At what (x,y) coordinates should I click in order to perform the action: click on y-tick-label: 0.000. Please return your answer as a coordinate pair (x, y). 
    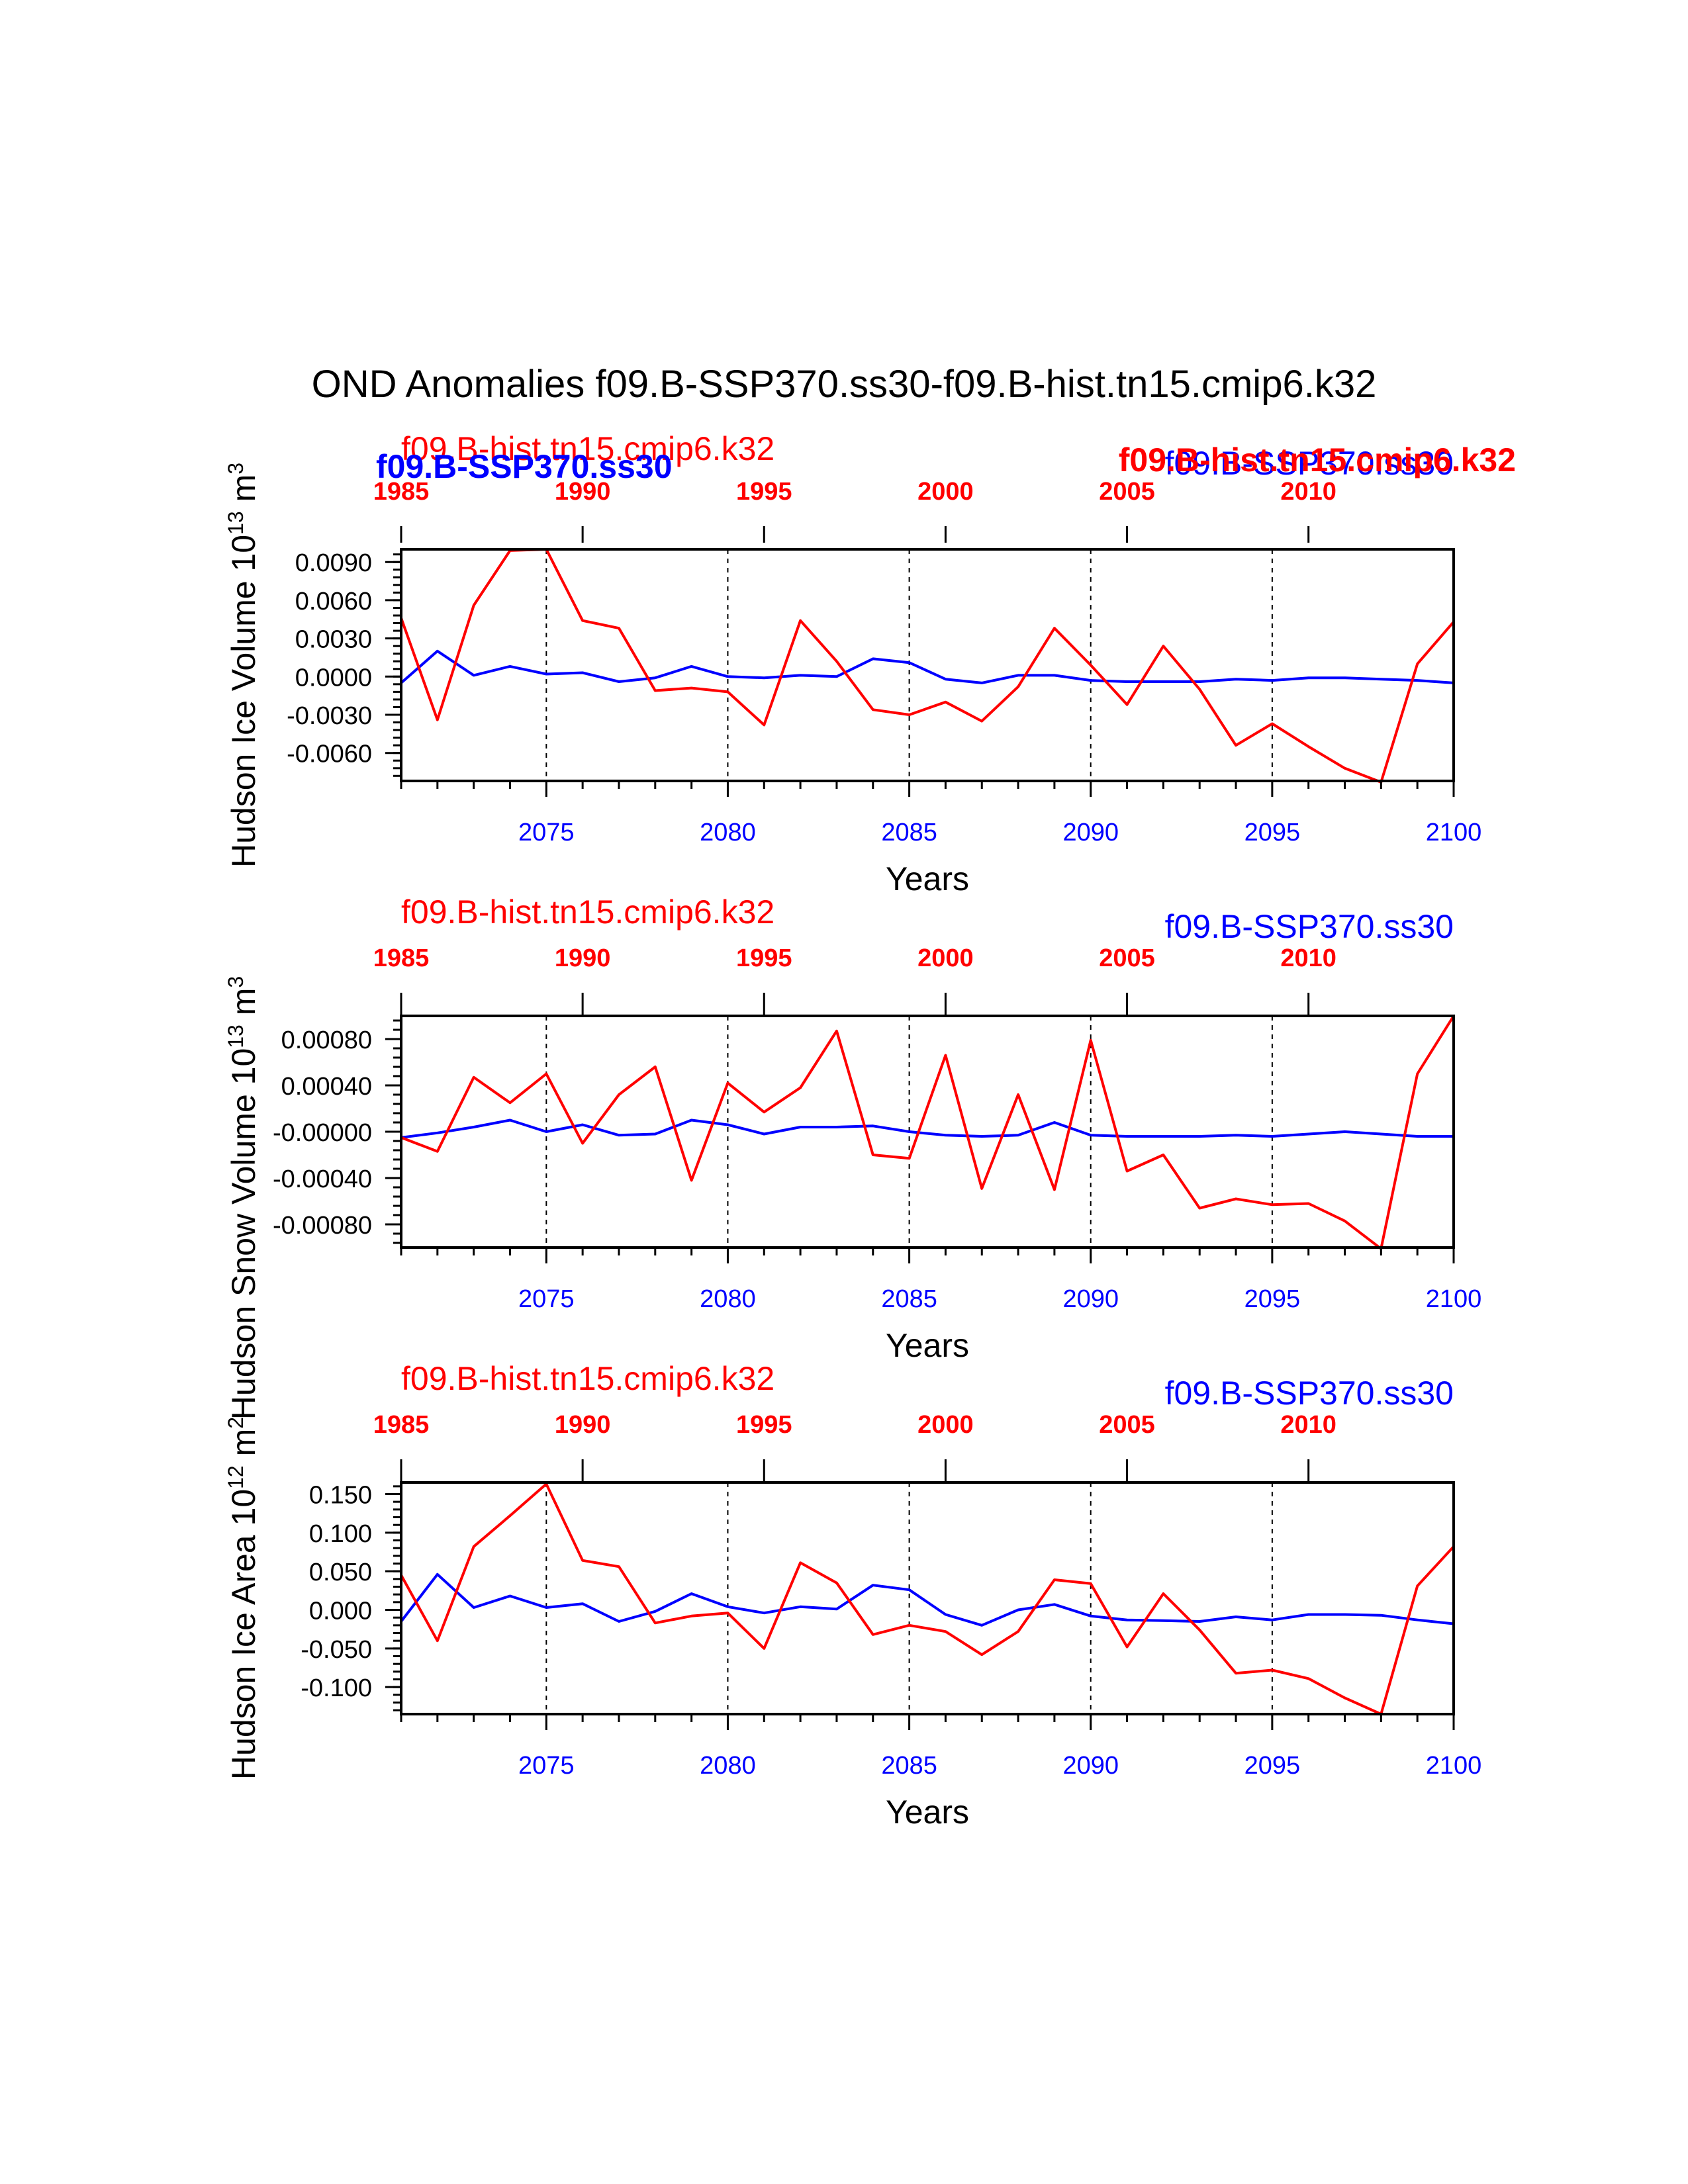
    Looking at the image, I should click on (341, 1612).